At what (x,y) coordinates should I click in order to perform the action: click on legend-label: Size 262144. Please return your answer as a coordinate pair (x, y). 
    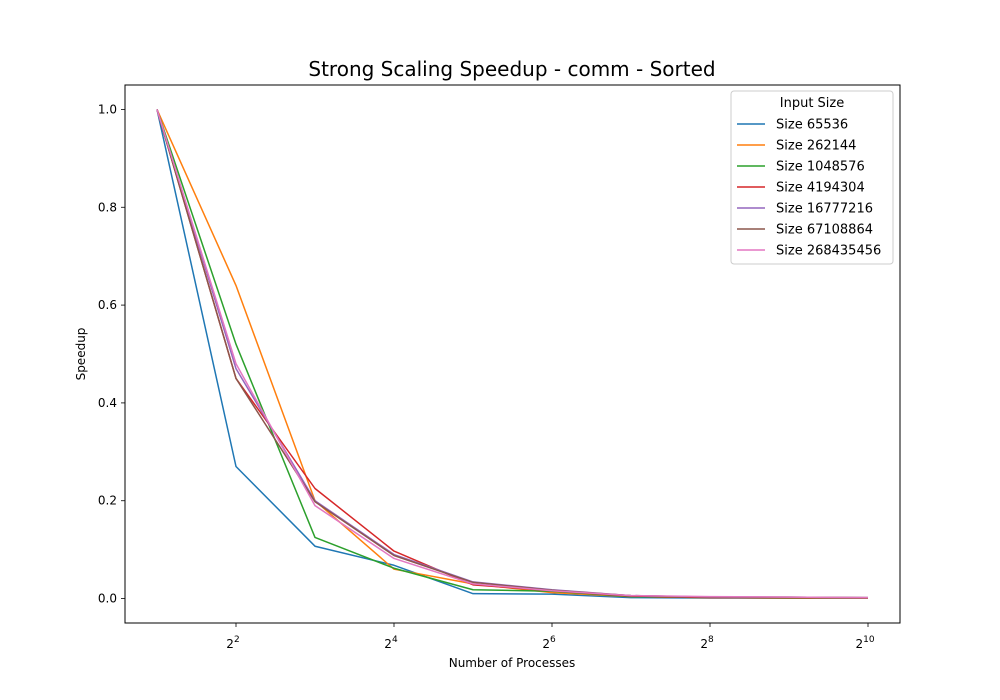
    Looking at the image, I should click on (816, 146).